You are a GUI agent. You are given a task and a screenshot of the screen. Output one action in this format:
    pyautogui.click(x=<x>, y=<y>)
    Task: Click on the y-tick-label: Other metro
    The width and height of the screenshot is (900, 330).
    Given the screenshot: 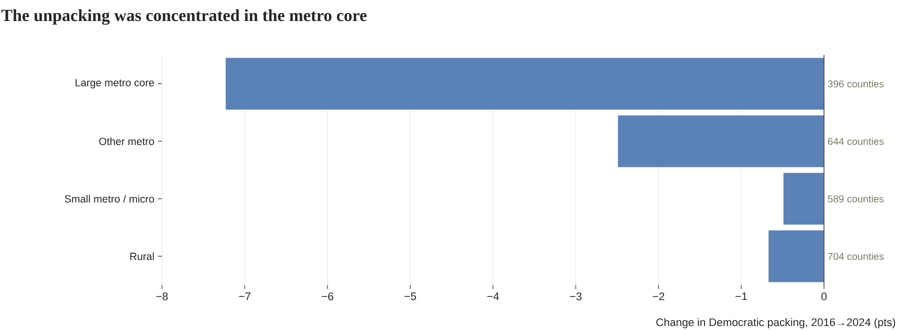 What is the action you would take?
    pyautogui.click(x=126, y=141)
    